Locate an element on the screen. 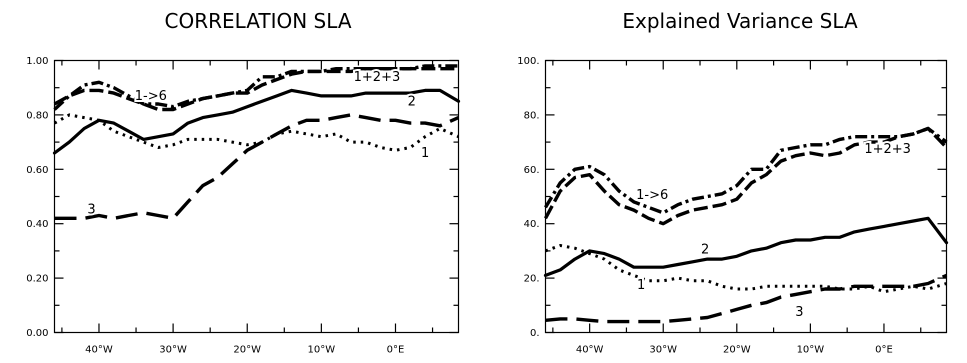 Image resolution: width=967 pixels, height=363 pixels. y-tick-label: 0.00 is located at coordinates (37, 333).